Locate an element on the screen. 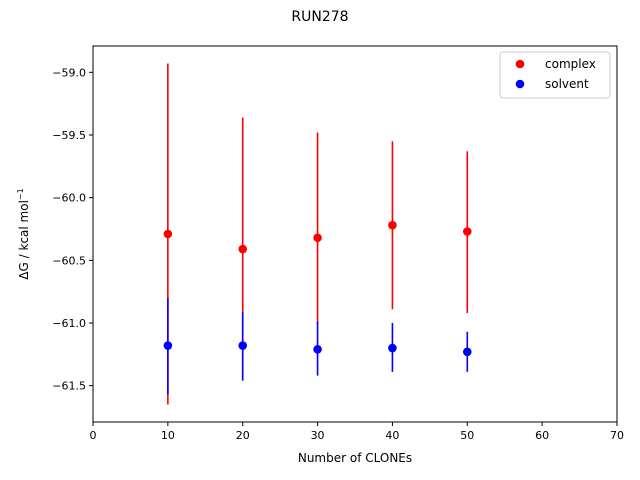 The width and height of the screenshot is (640, 480). x-tick-label: 60 is located at coordinates (542, 435).